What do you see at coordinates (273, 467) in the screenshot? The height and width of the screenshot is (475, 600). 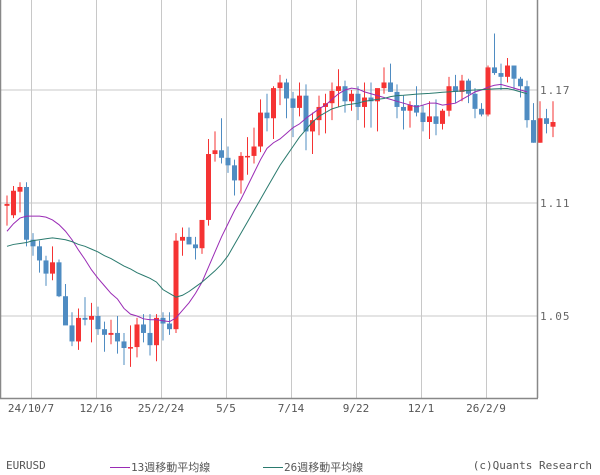 I see `ma26-swatch-icon` at bounding box center [273, 467].